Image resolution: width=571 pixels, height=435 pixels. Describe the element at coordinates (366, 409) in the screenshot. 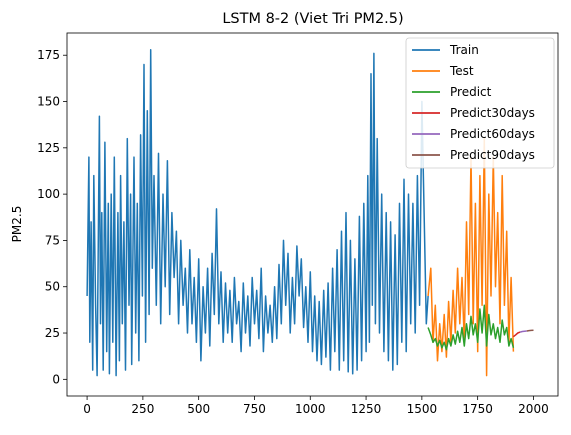

I see `x-tick-label: 1250` at that location.